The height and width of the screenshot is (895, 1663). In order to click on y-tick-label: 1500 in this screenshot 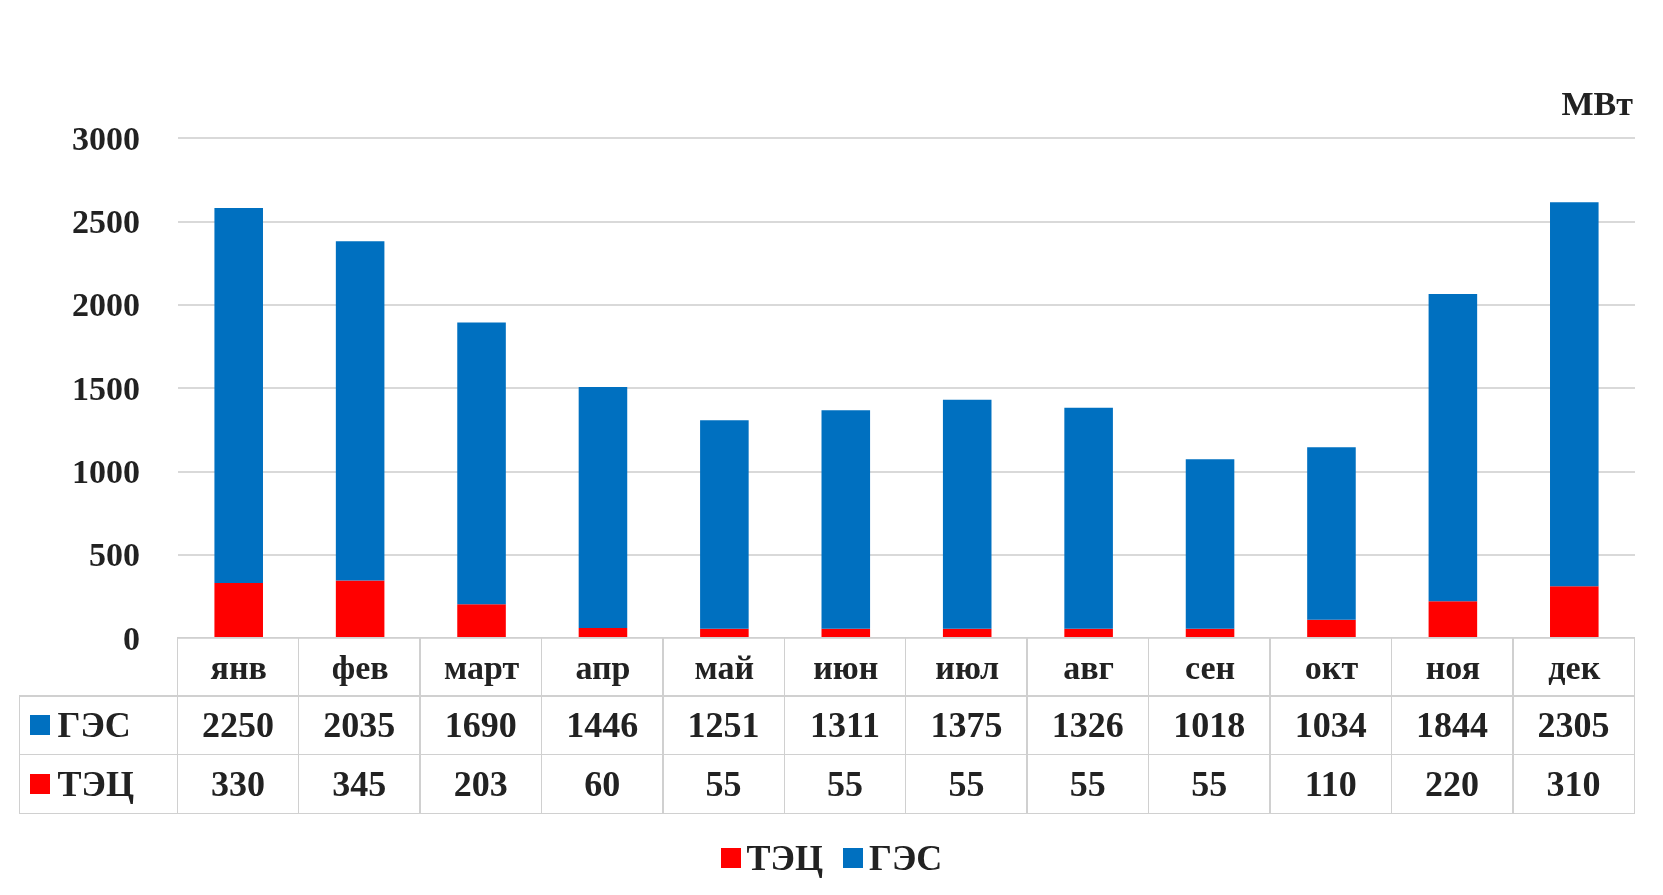, I will do `click(106, 388)`.